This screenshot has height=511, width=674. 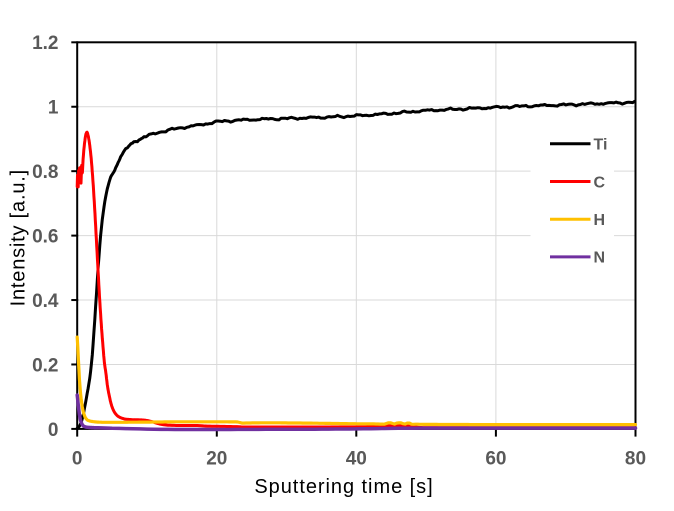 I want to click on svg-text: 80, so click(x=635, y=458).